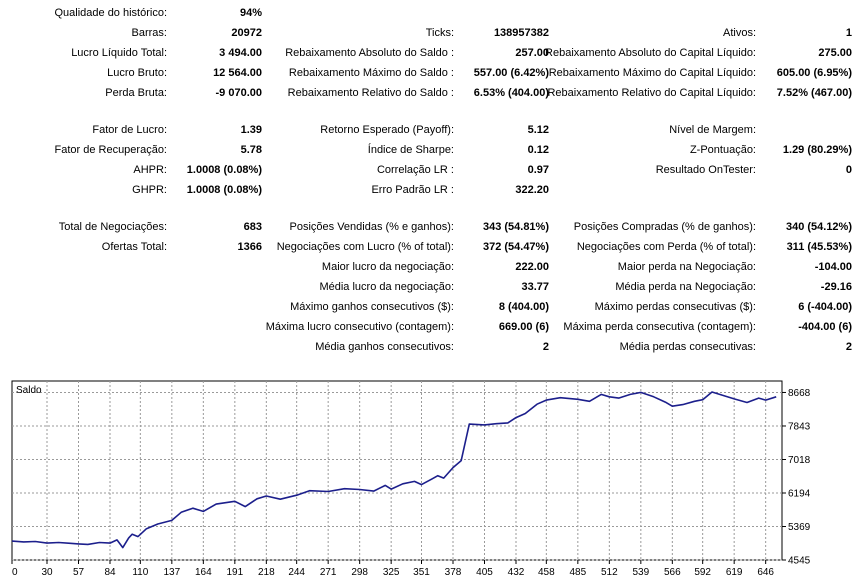  Describe the element at coordinates (365, 247) in the screenshot. I see `stat-label: Negociações com Lucro (% of total):` at that location.